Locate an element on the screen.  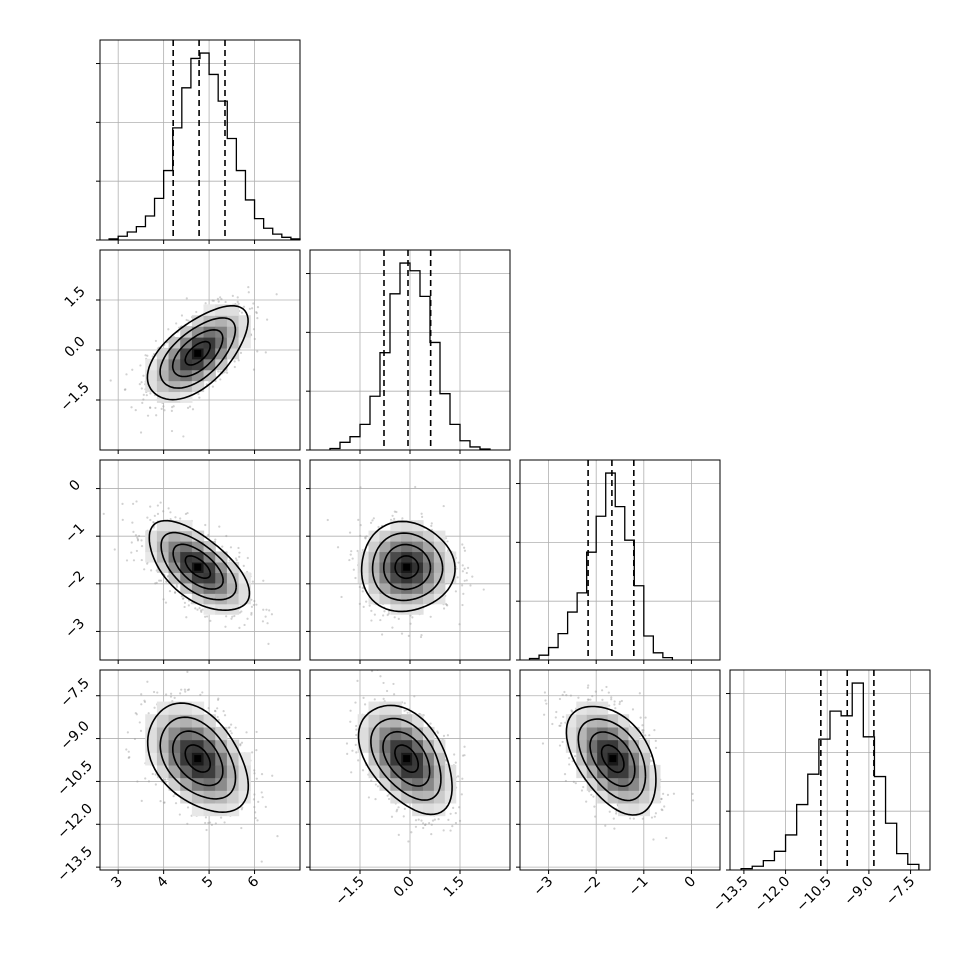
x-tick-label: −7.5 is located at coordinates (900, 891).